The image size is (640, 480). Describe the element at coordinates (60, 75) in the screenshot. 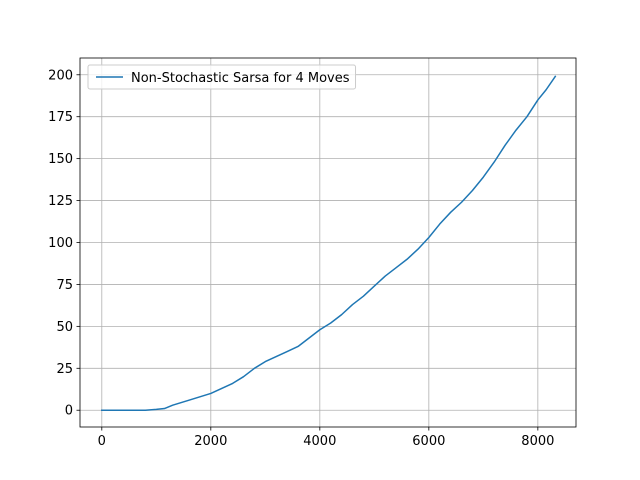

I see `y-tick-label: 200` at that location.